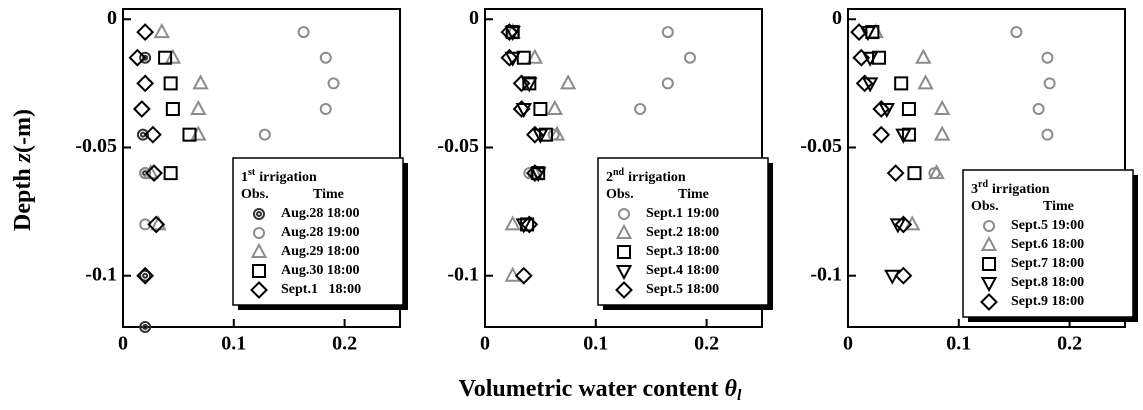 This screenshot has width=1143, height=410. I want to click on legend-label: Sept.1 19:00, so click(682, 213).